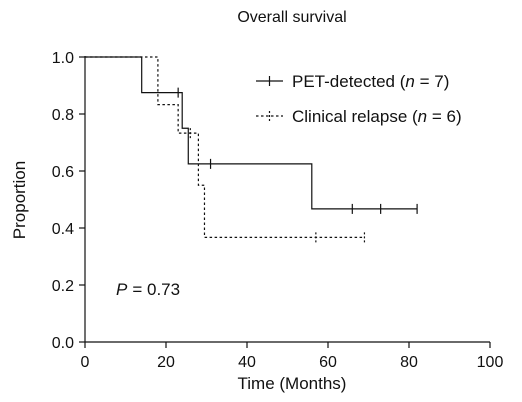  What do you see at coordinates (148, 289) in the screenshot?
I see `p-value-annotation: P = 0.73` at bounding box center [148, 289].